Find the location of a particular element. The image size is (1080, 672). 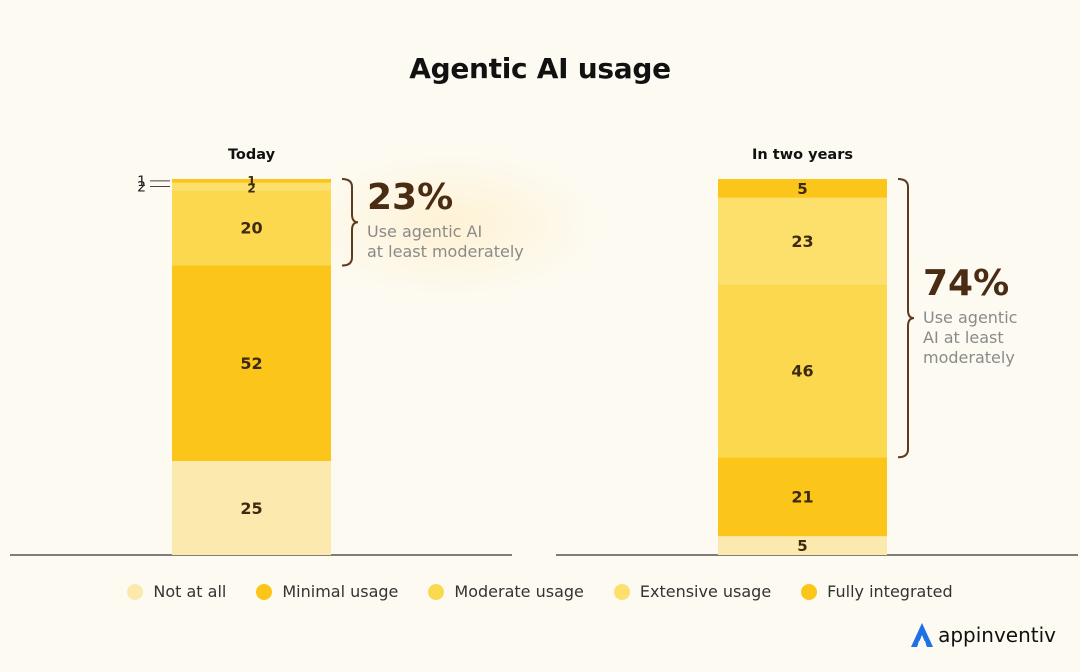

legend-label: Minimal usage is located at coordinates (340, 591).